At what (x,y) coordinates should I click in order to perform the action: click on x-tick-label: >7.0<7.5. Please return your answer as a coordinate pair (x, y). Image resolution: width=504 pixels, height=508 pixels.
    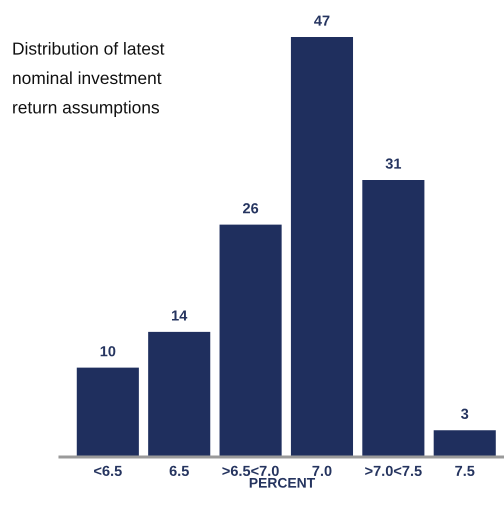
    Looking at the image, I should click on (393, 471).